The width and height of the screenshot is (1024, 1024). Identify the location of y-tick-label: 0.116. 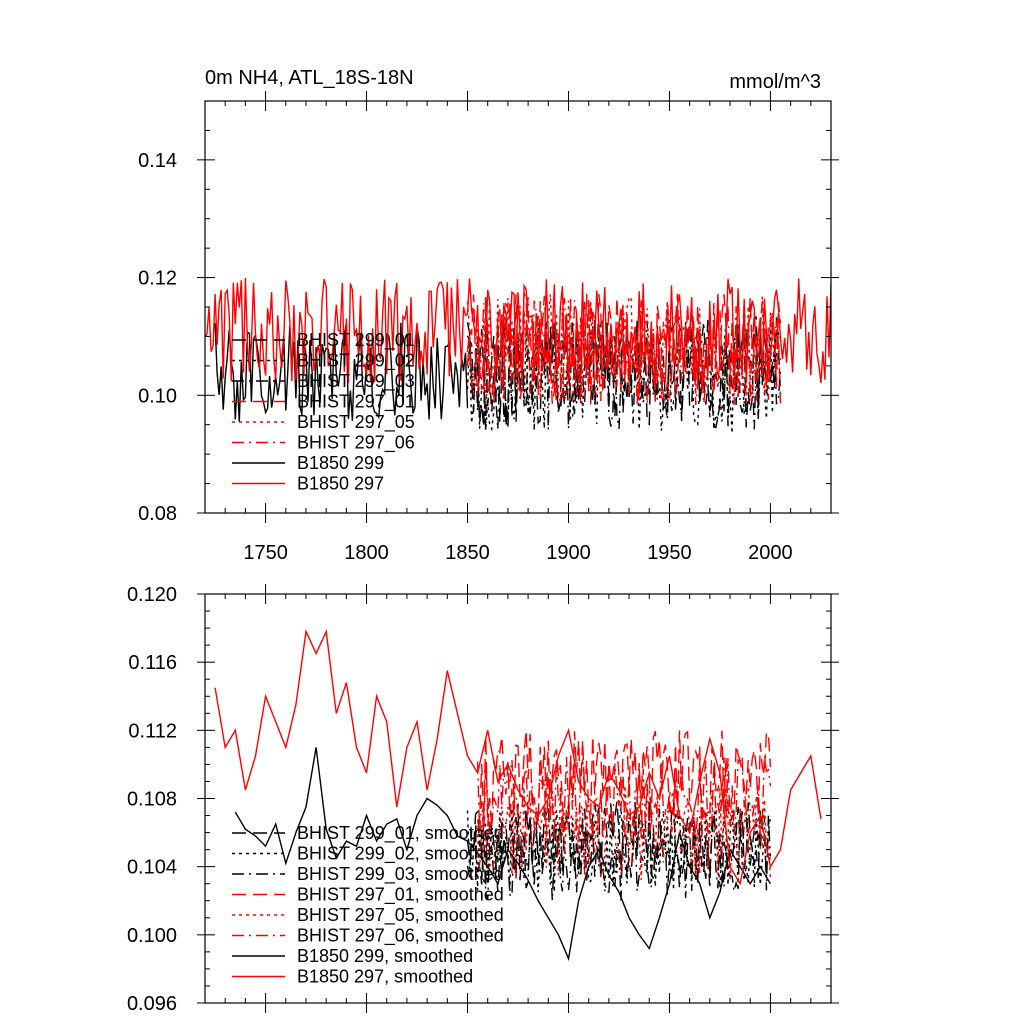
(152, 663).